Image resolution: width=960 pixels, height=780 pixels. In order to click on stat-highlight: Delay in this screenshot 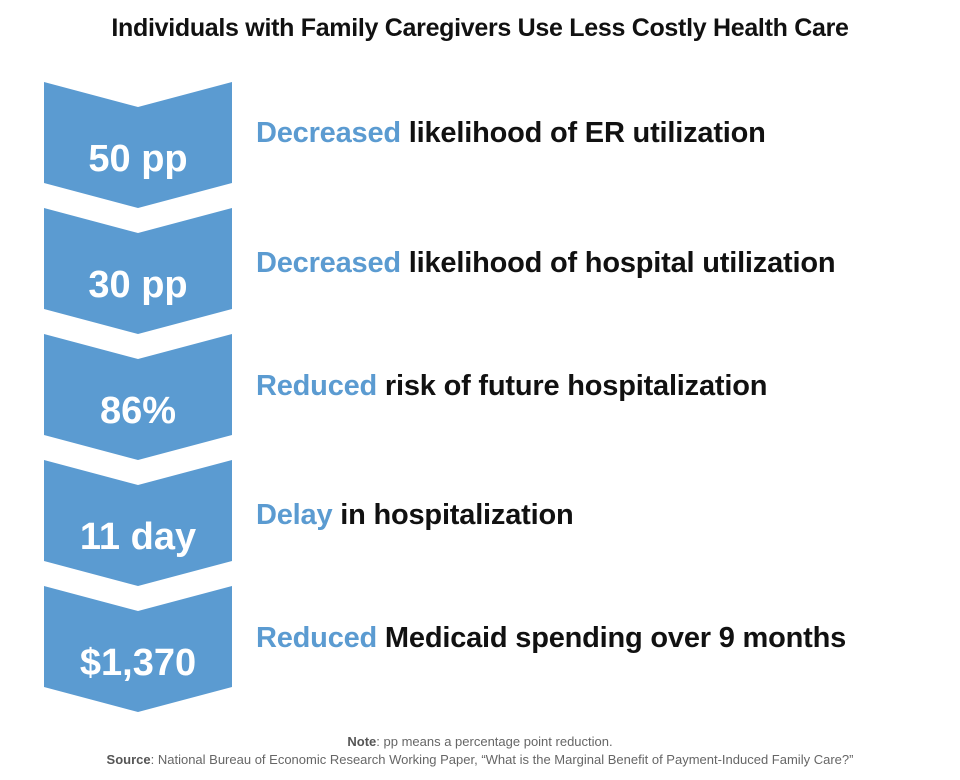, I will do `click(294, 515)`.